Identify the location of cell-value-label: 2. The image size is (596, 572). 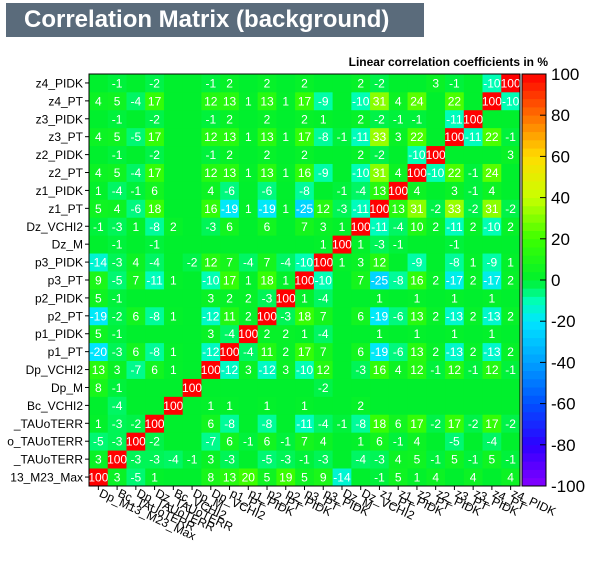
(435, 281).